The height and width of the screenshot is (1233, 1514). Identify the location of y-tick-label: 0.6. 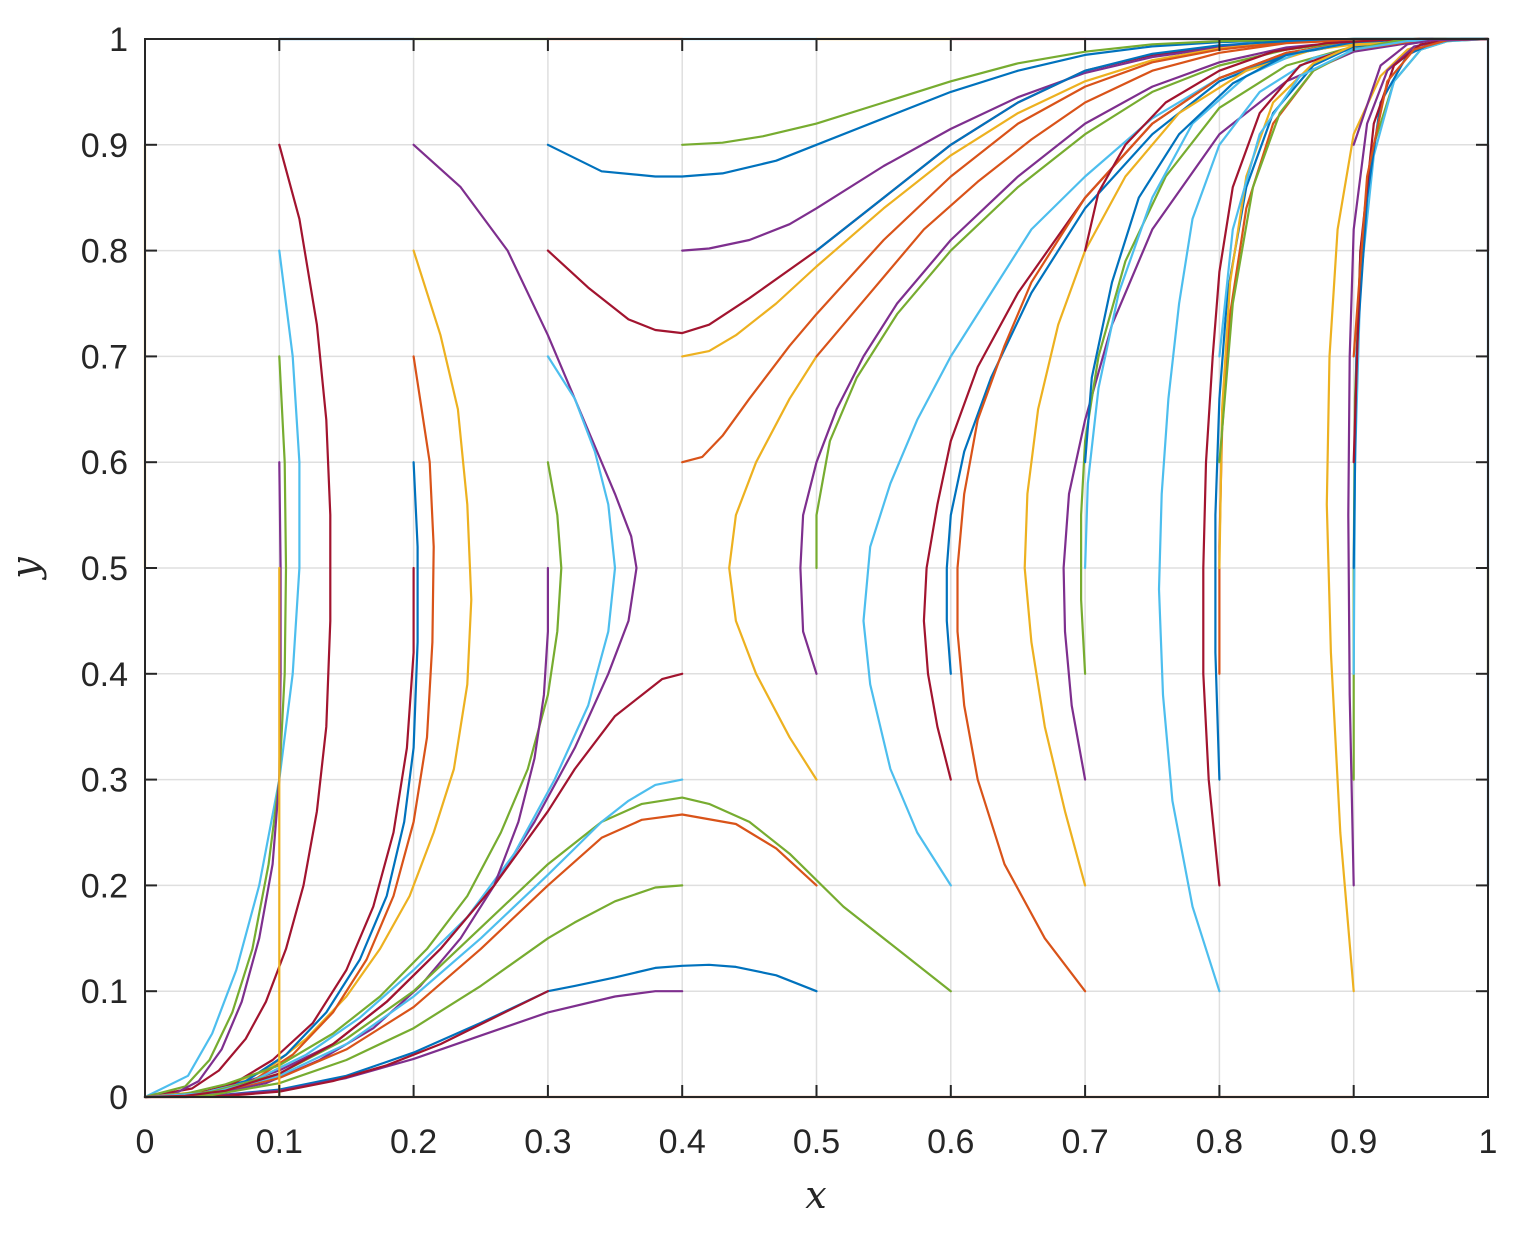
(104, 463).